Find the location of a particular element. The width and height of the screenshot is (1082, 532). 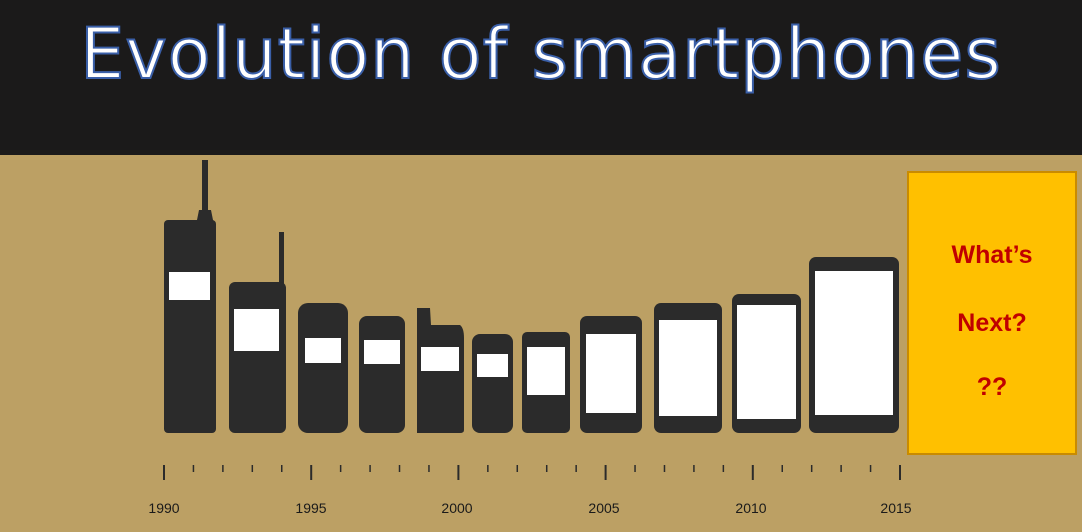

timeline-axis is located at coordinates (532, 472).